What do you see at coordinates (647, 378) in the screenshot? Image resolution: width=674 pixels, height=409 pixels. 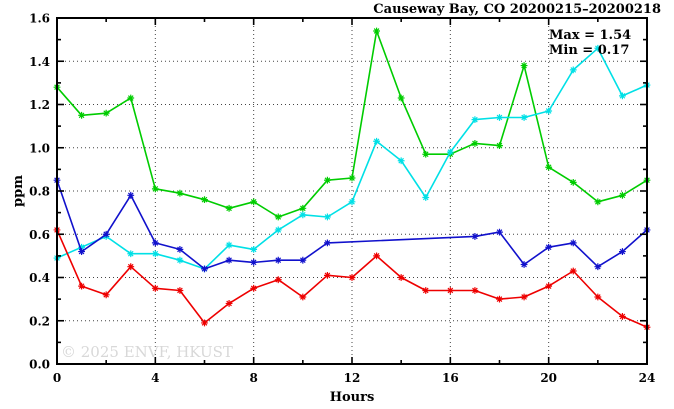 I see `x-tick-label-24: 24` at bounding box center [647, 378].